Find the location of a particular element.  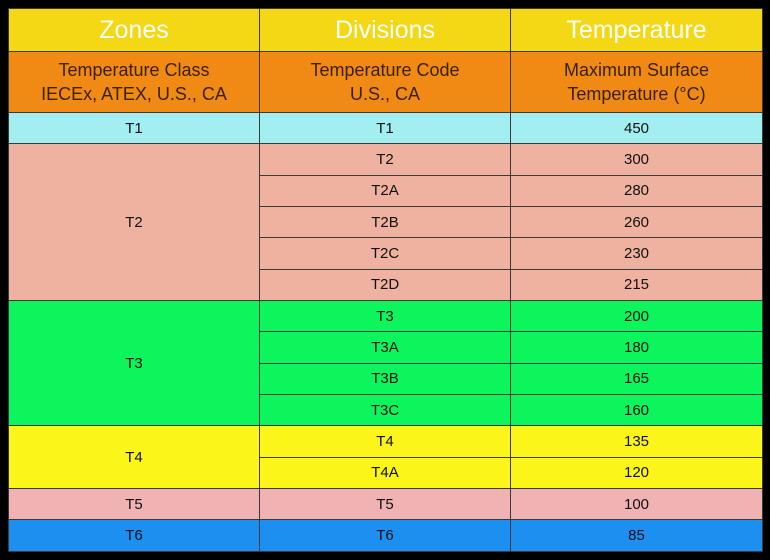

table-row: T3A 180 is located at coordinates (386, 347).